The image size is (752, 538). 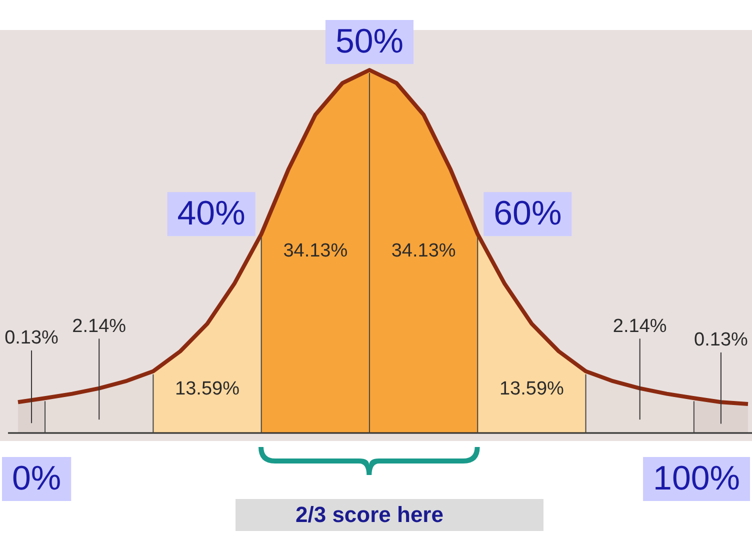 What do you see at coordinates (528, 213) in the screenshot?
I see `annotation: 60%` at bounding box center [528, 213].